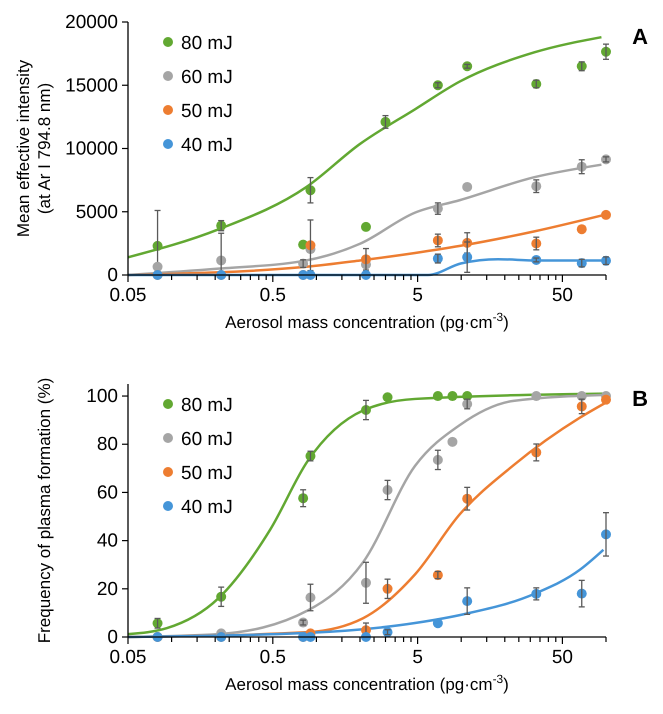 This screenshot has width=663, height=714. What do you see at coordinates (107, 541) in the screenshot?
I see `y-tick-label: 40` at bounding box center [107, 541].